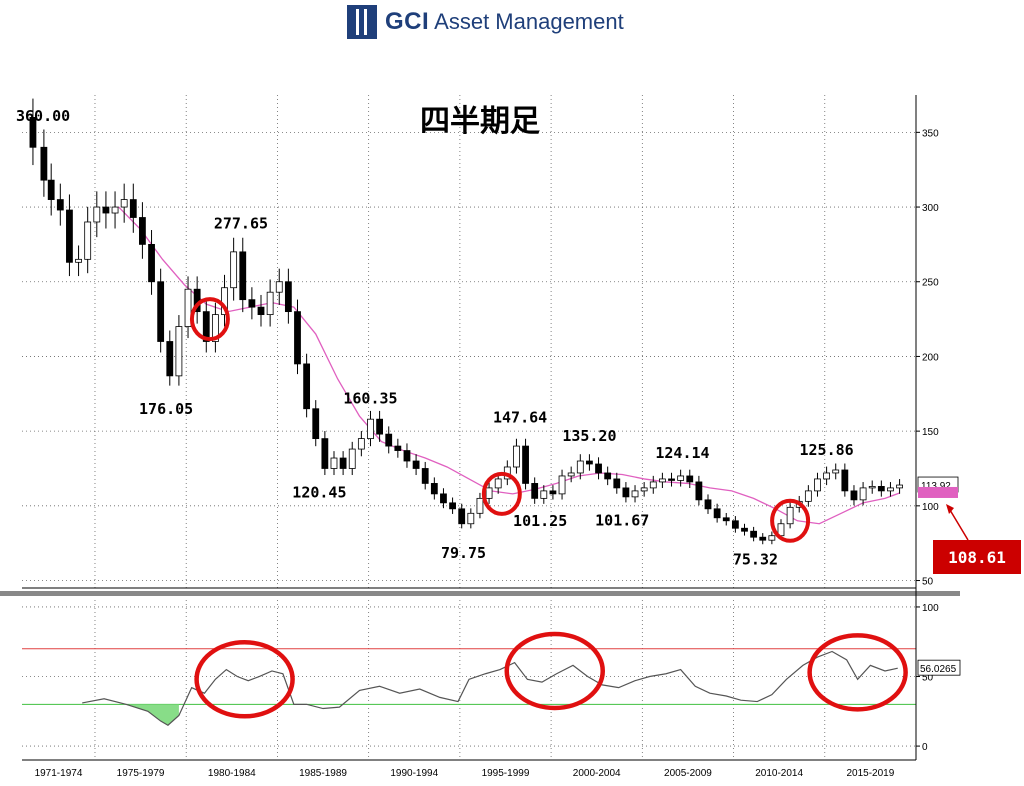  What do you see at coordinates (540, 521) in the screenshot?
I see `price-annotation: 101.25` at bounding box center [540, 521].